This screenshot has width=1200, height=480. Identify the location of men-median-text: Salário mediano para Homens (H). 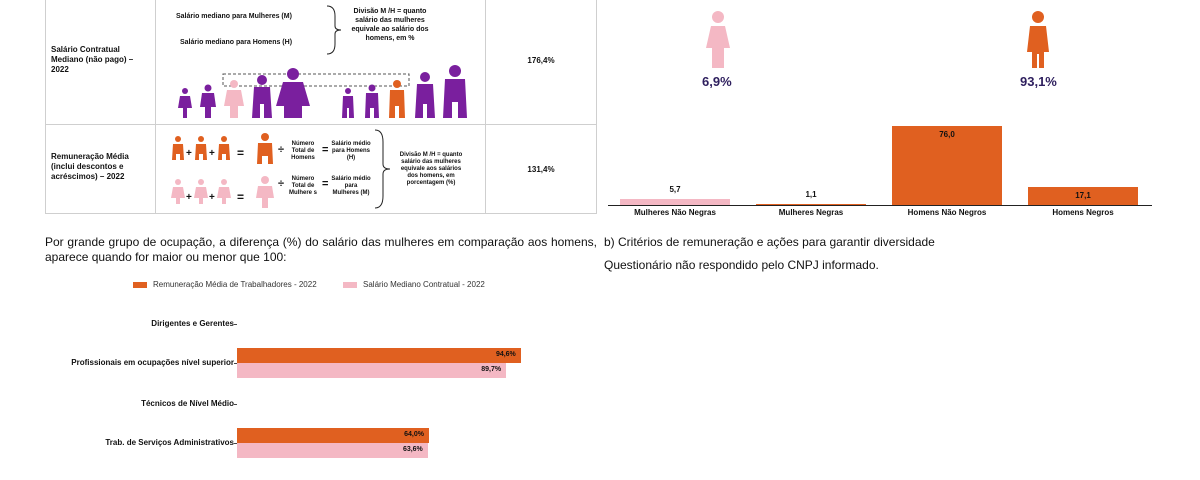
(236, 42).